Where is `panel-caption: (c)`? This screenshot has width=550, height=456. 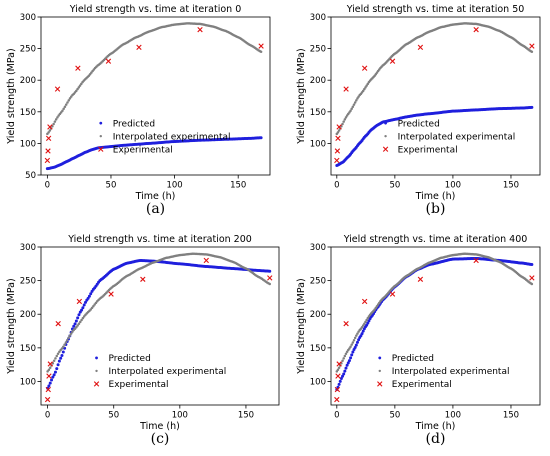 panel-caption: (c) is located at coordinates (160, 439).